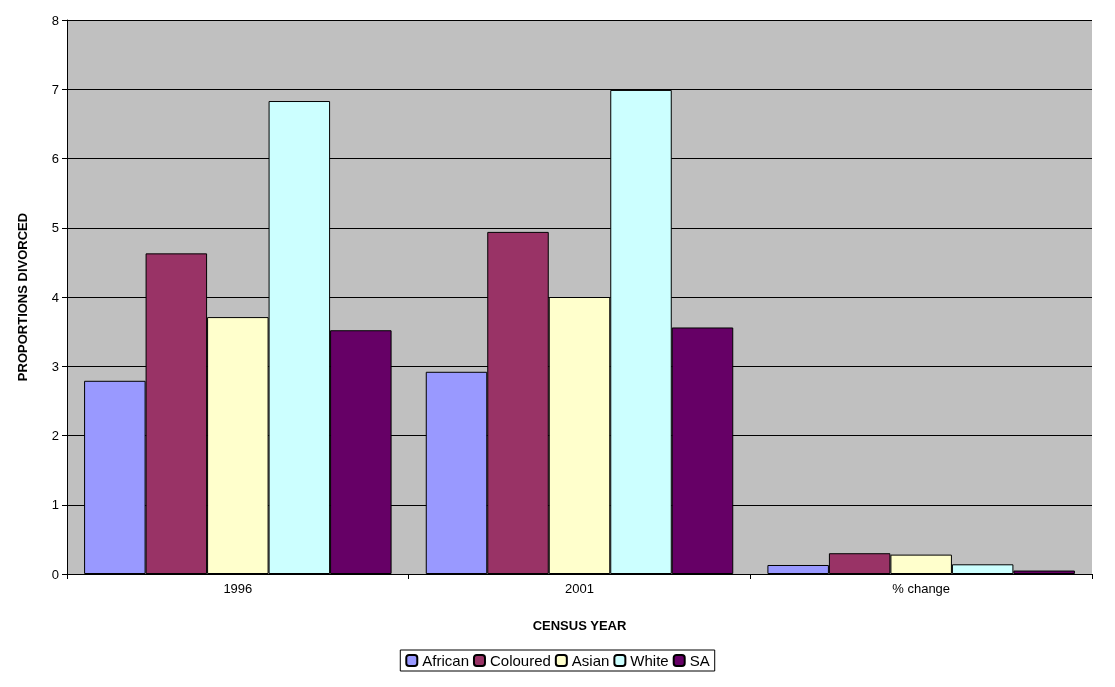 The height and width of the screenshot is (687, 1115). What do you see at coordinates (55, 228) in the screenshot?
I see `y-tick-label: 5` at bounding box center [55, 228].